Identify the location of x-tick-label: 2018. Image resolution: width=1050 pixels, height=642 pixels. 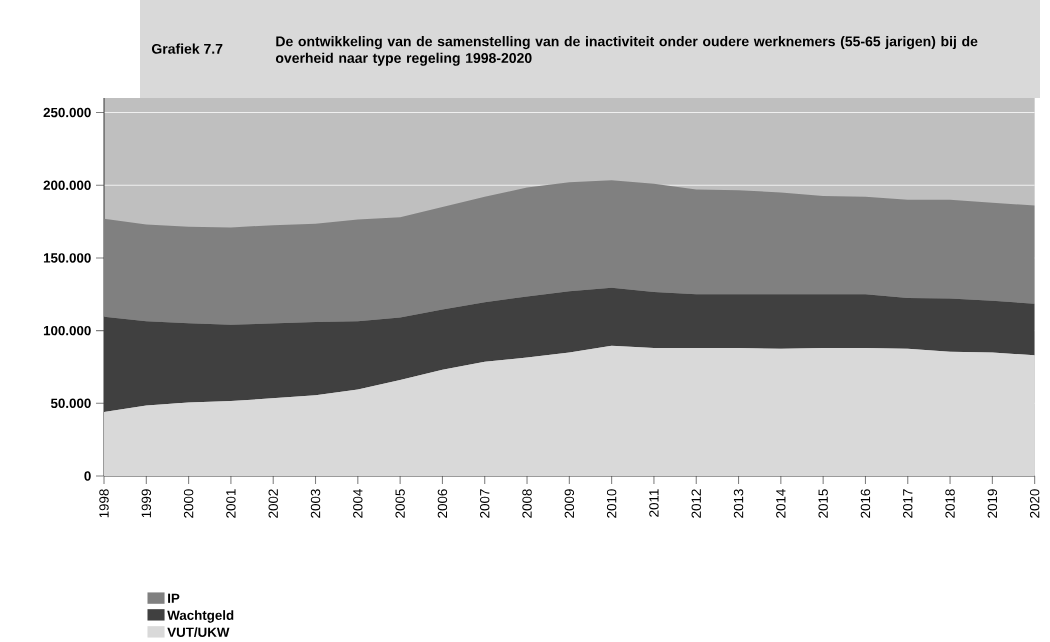
(950, 503).